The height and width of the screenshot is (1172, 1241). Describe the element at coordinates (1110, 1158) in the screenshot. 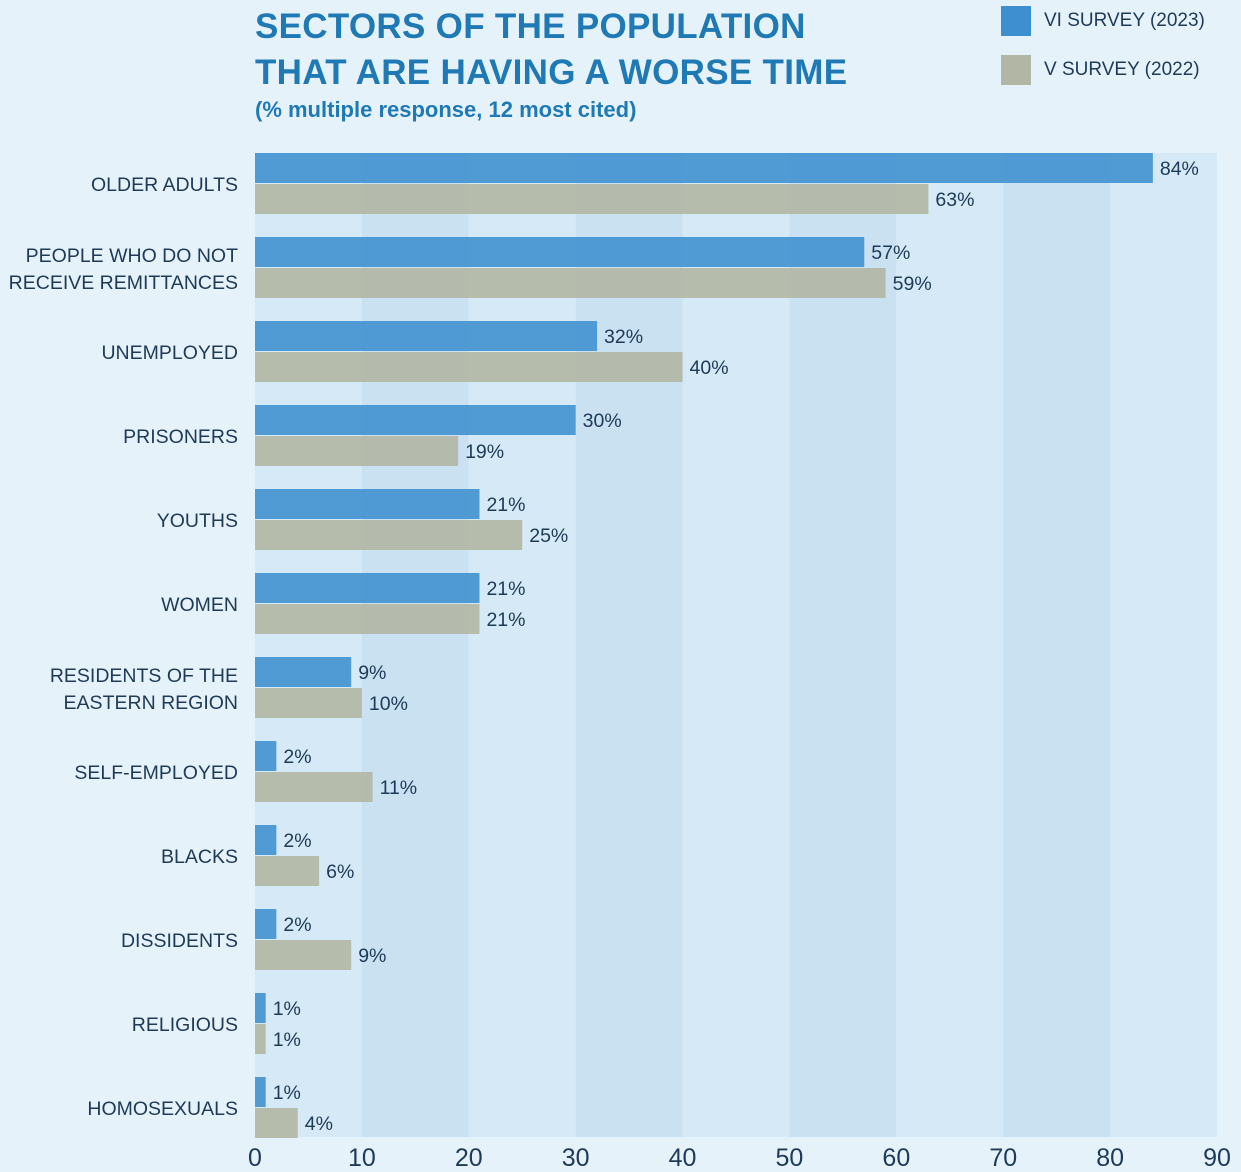

I see `x-tick-label: 80` at that location.